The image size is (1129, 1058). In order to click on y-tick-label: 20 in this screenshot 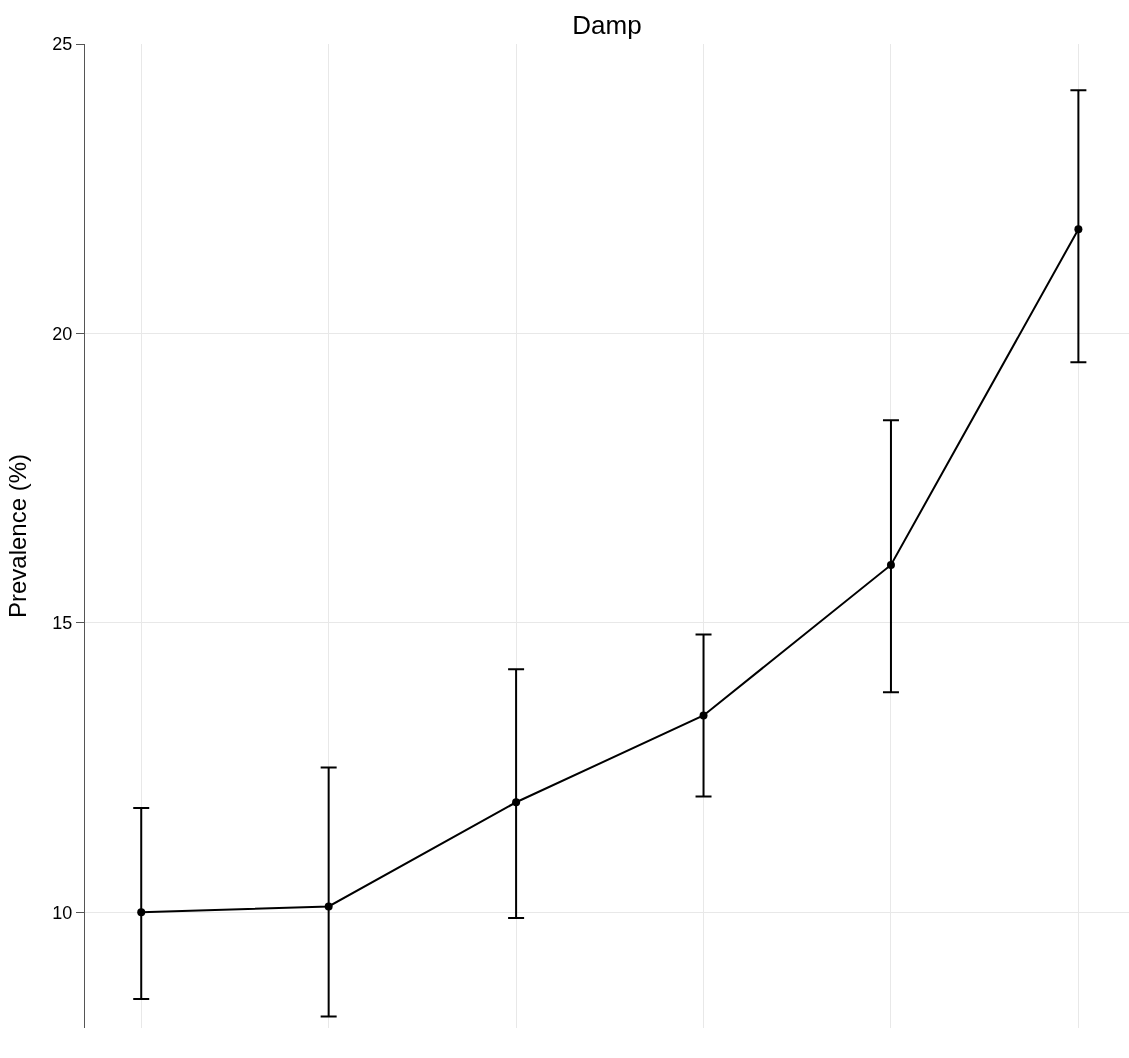, I will do `click(62, 333)`.